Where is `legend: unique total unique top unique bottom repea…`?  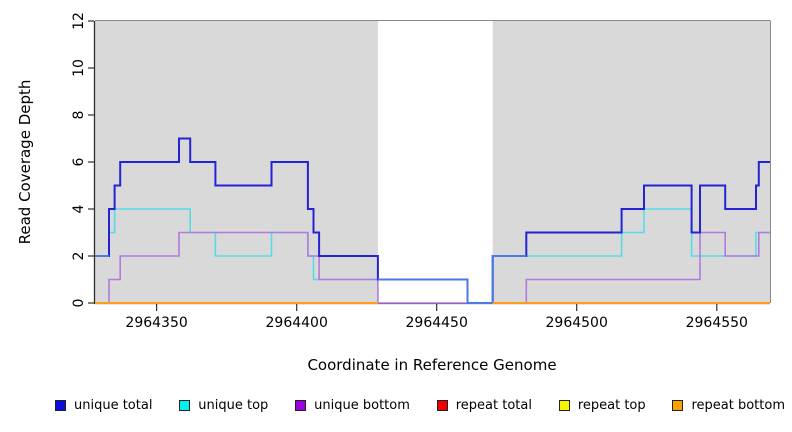
legend: unique total unique top unique bottom repea… is located at coordinates (420, 405).